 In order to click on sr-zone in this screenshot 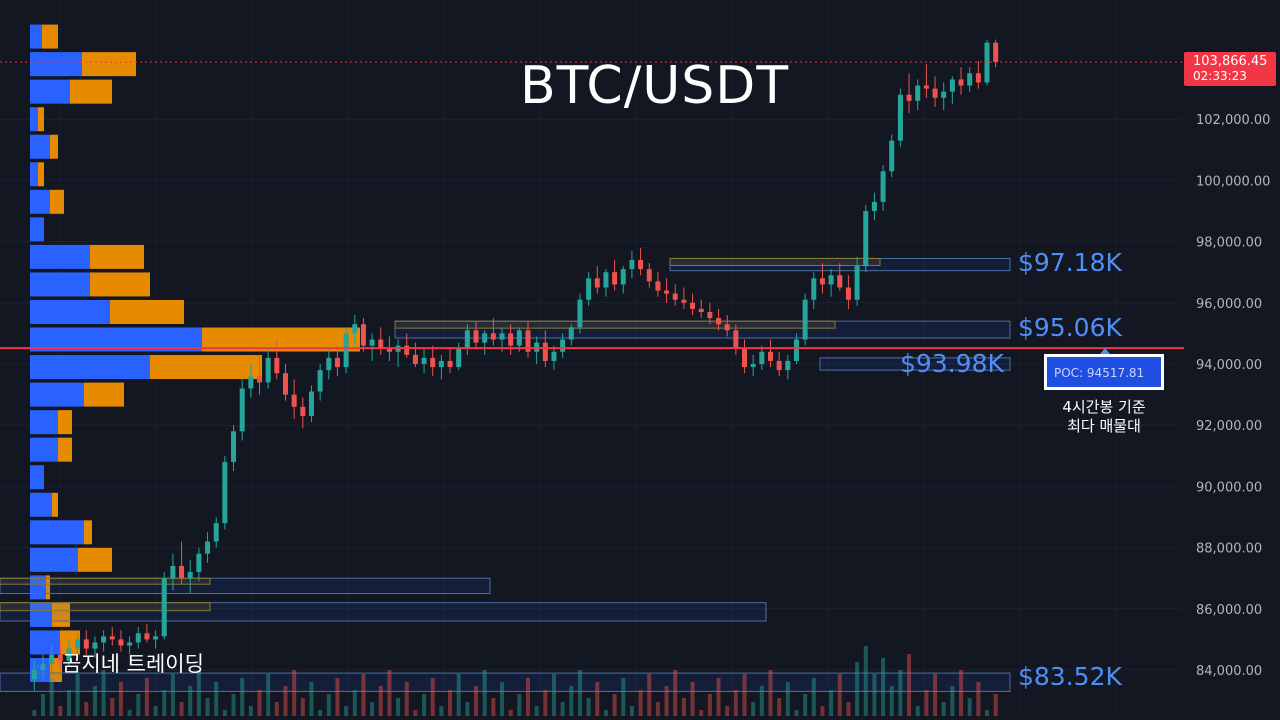, I will do `click(245, 586)`.